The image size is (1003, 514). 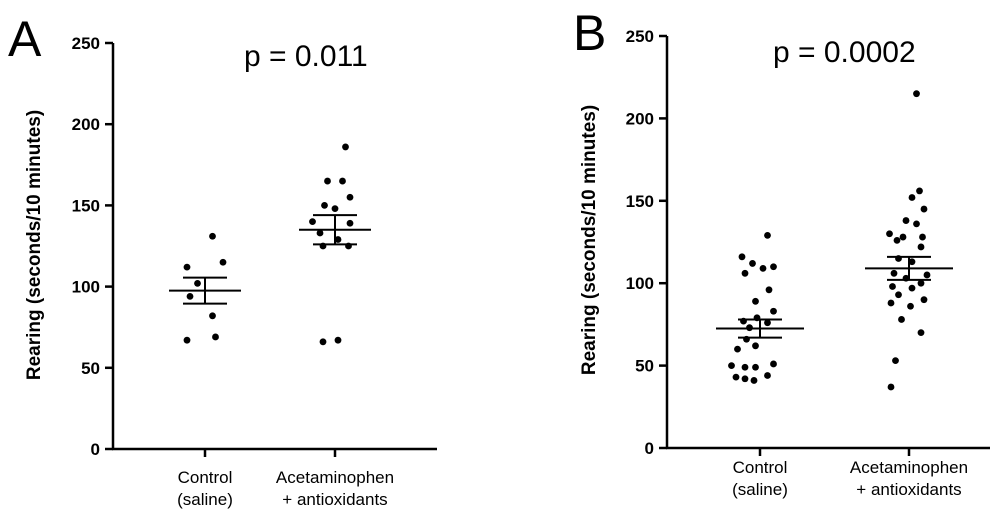 What do you see at coordinates (25, 39) in the screenshot?
I see `panel-label: A` at bounding box center [25, 39].